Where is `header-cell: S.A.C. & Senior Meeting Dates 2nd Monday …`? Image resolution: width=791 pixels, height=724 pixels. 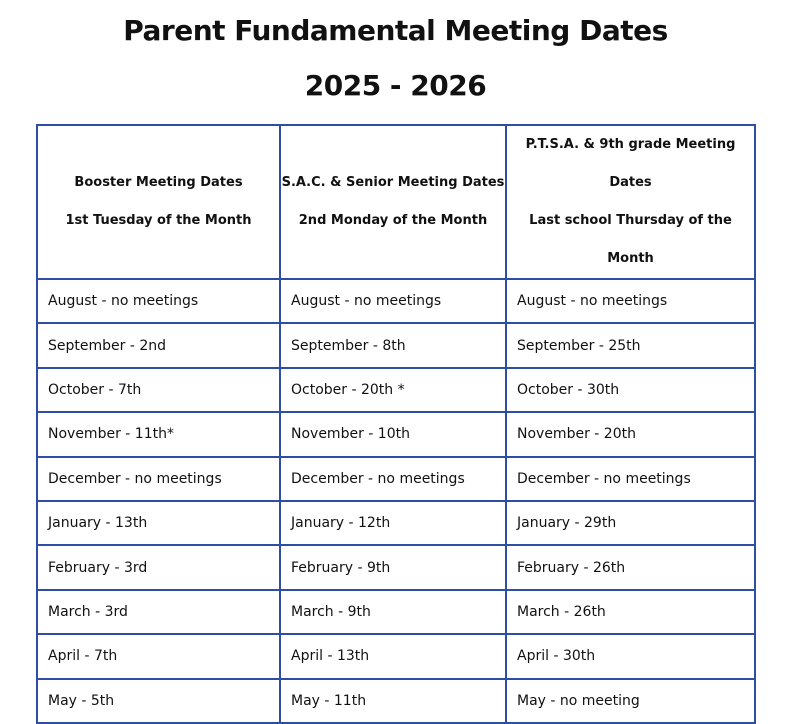 header-cell: S.A.C. & Senior Meeting Dates 2nd Monday … is located at coordinates (393, 202).